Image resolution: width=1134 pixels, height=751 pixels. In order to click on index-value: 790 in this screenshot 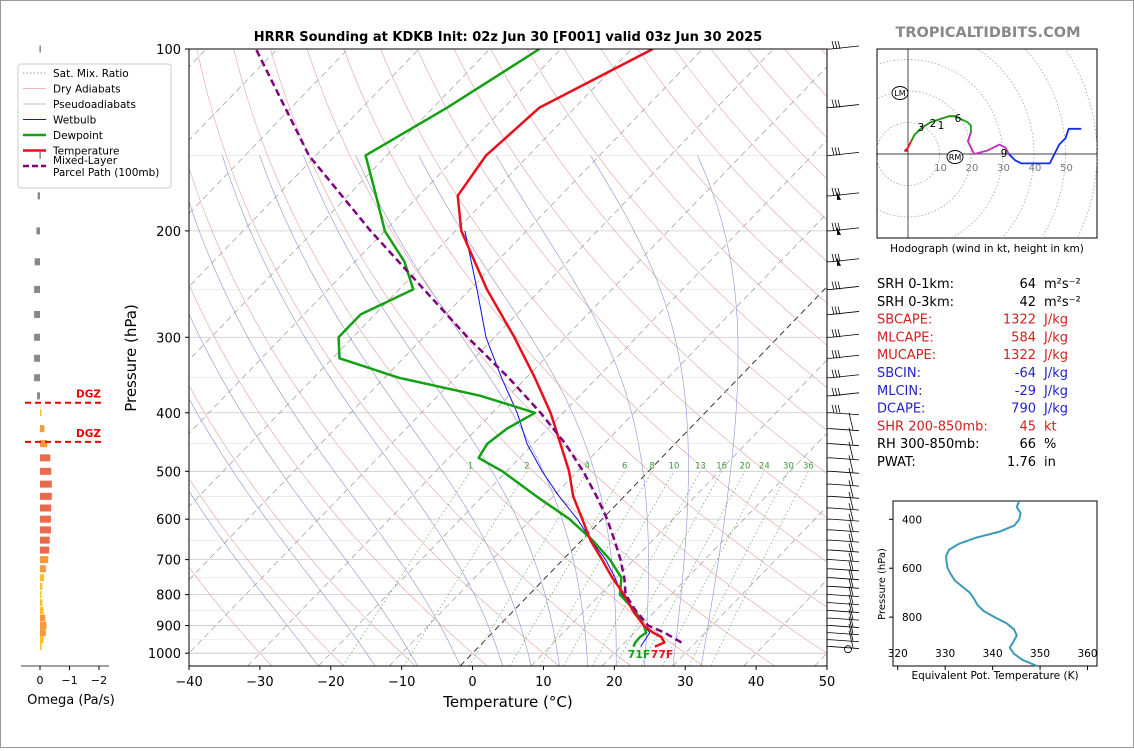, I will do `click(1023, 409)`.